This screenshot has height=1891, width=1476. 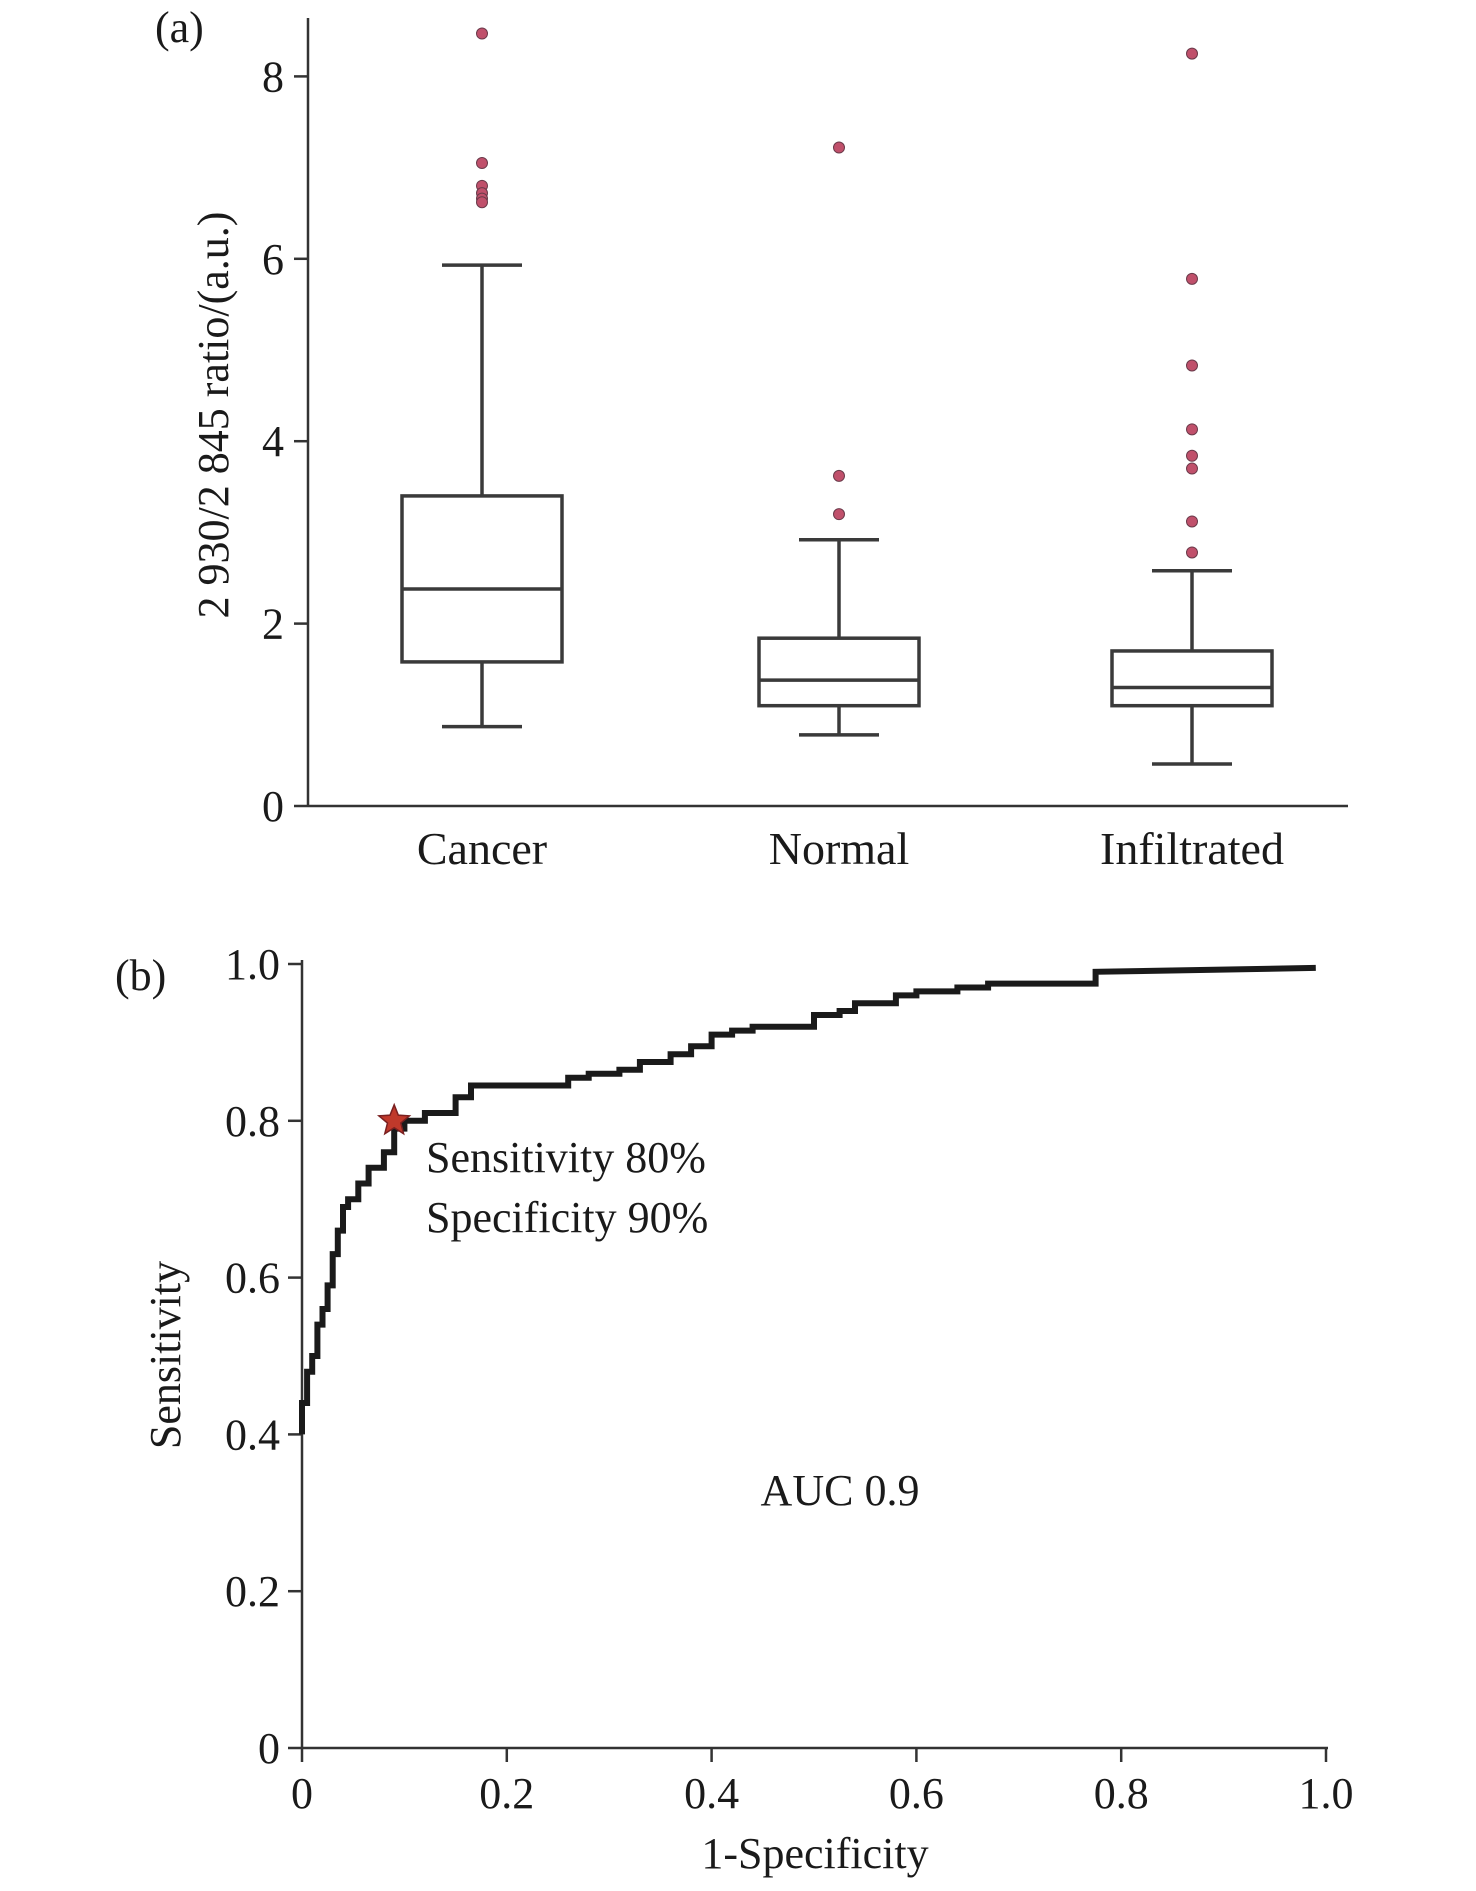 I want to click on panel-label-a: (a), so click(x=179, y=27).